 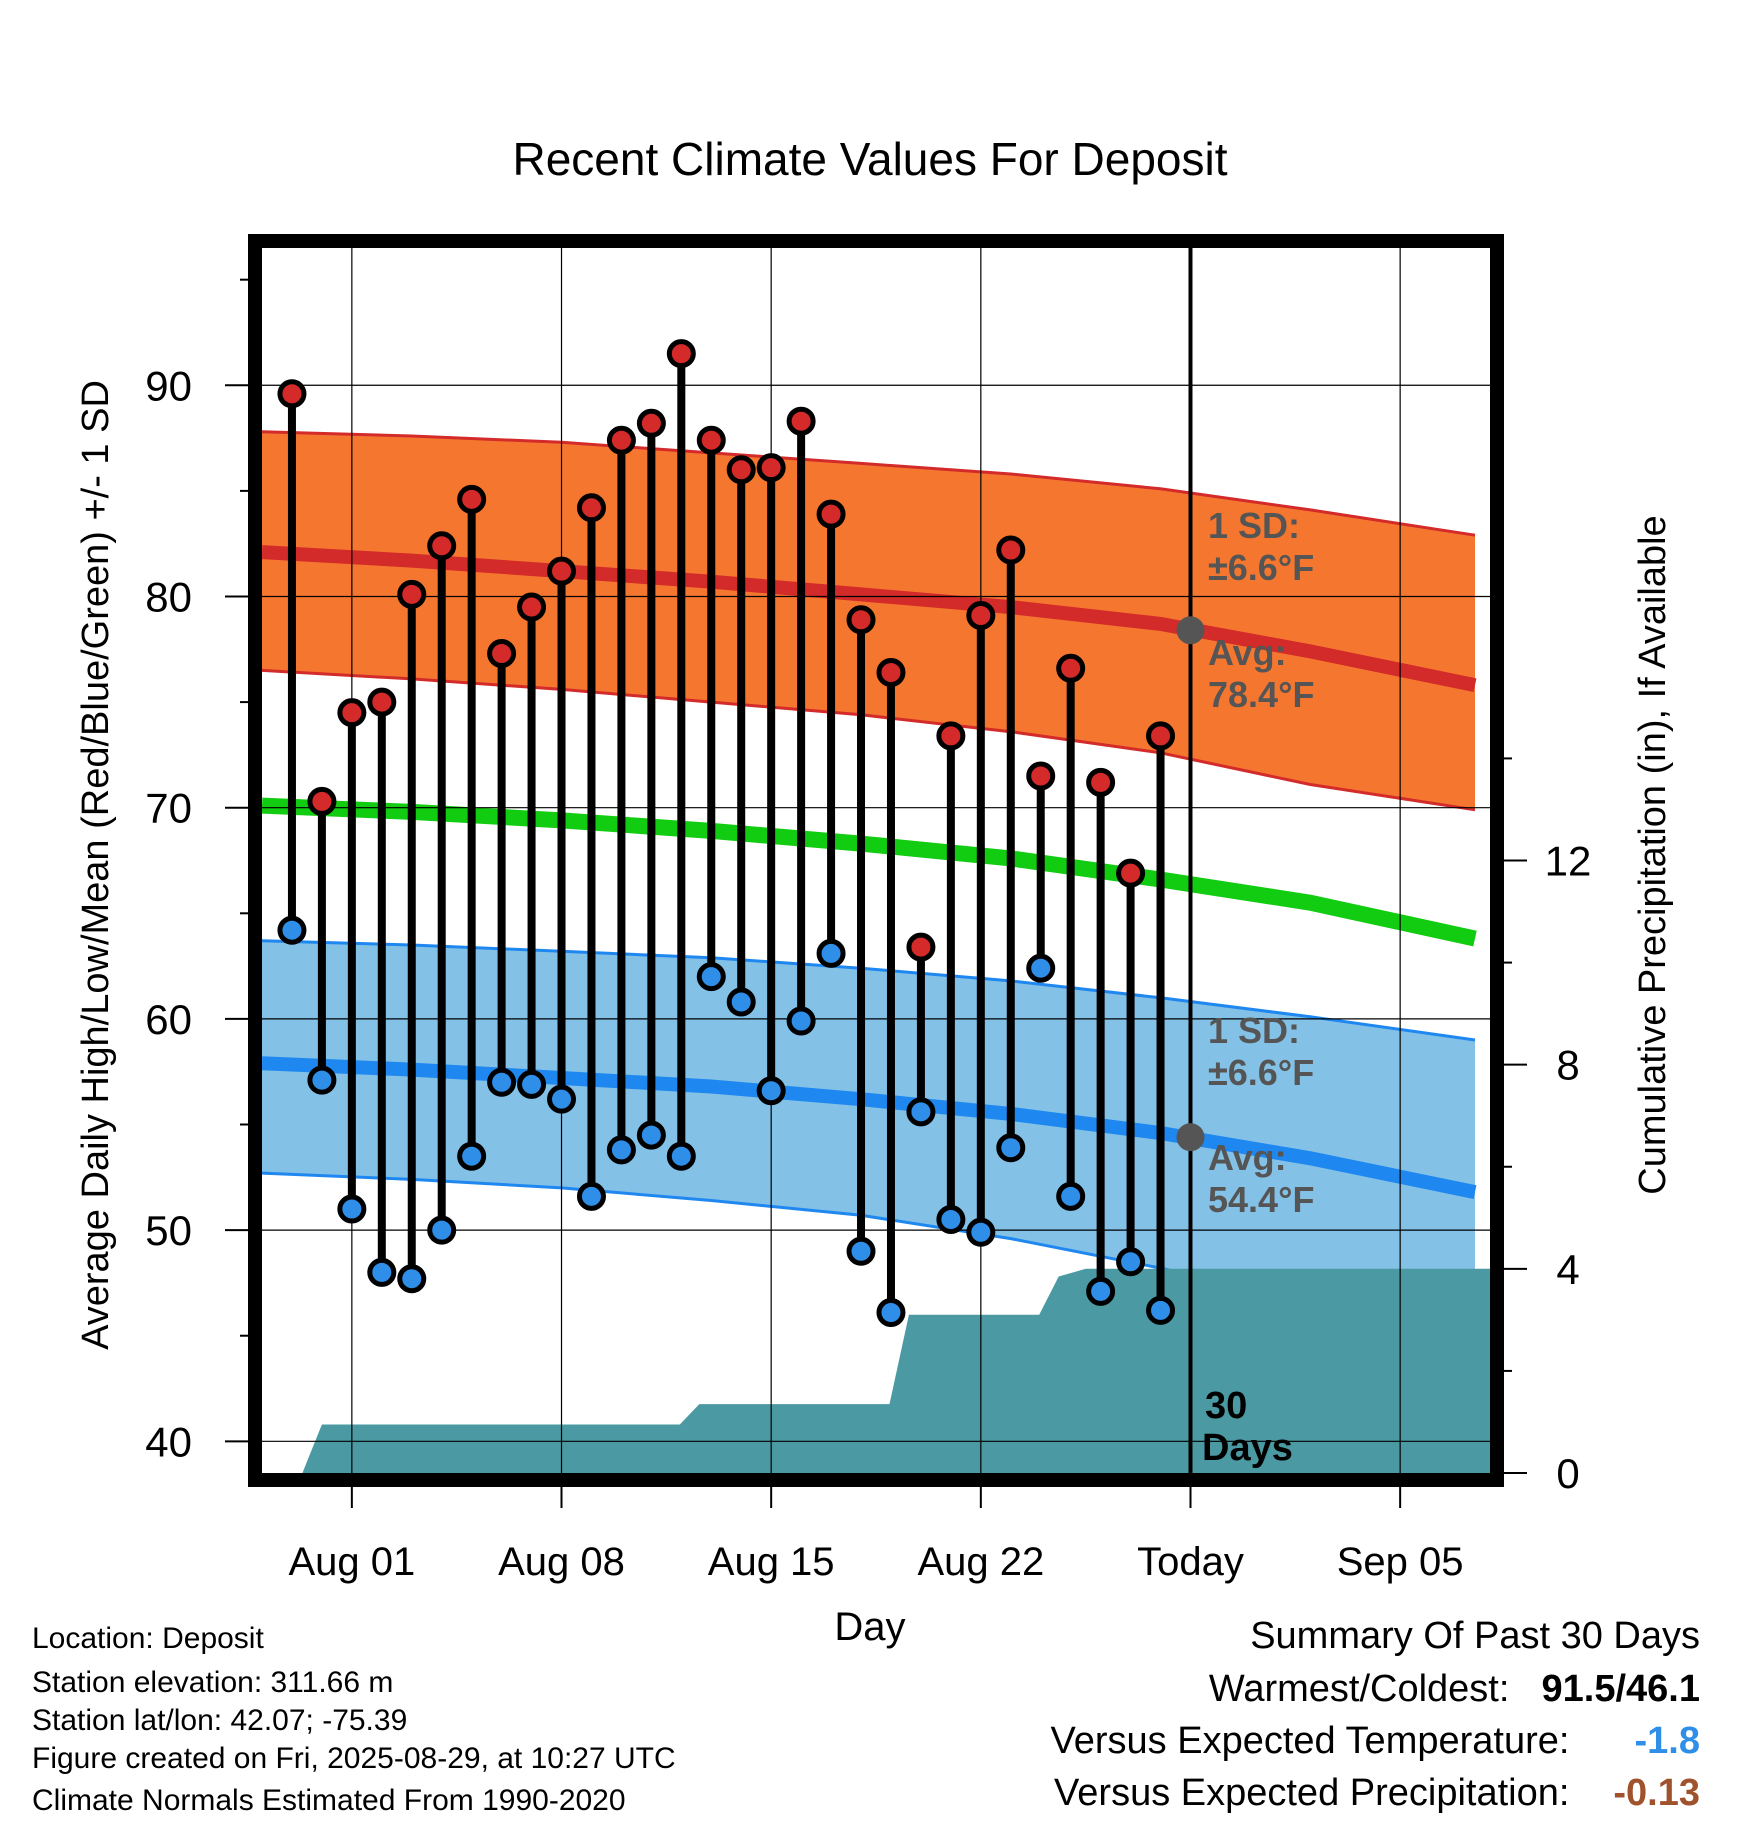 I want to click on x-tick-label: Aug 08, so click(x=561, y=1562).